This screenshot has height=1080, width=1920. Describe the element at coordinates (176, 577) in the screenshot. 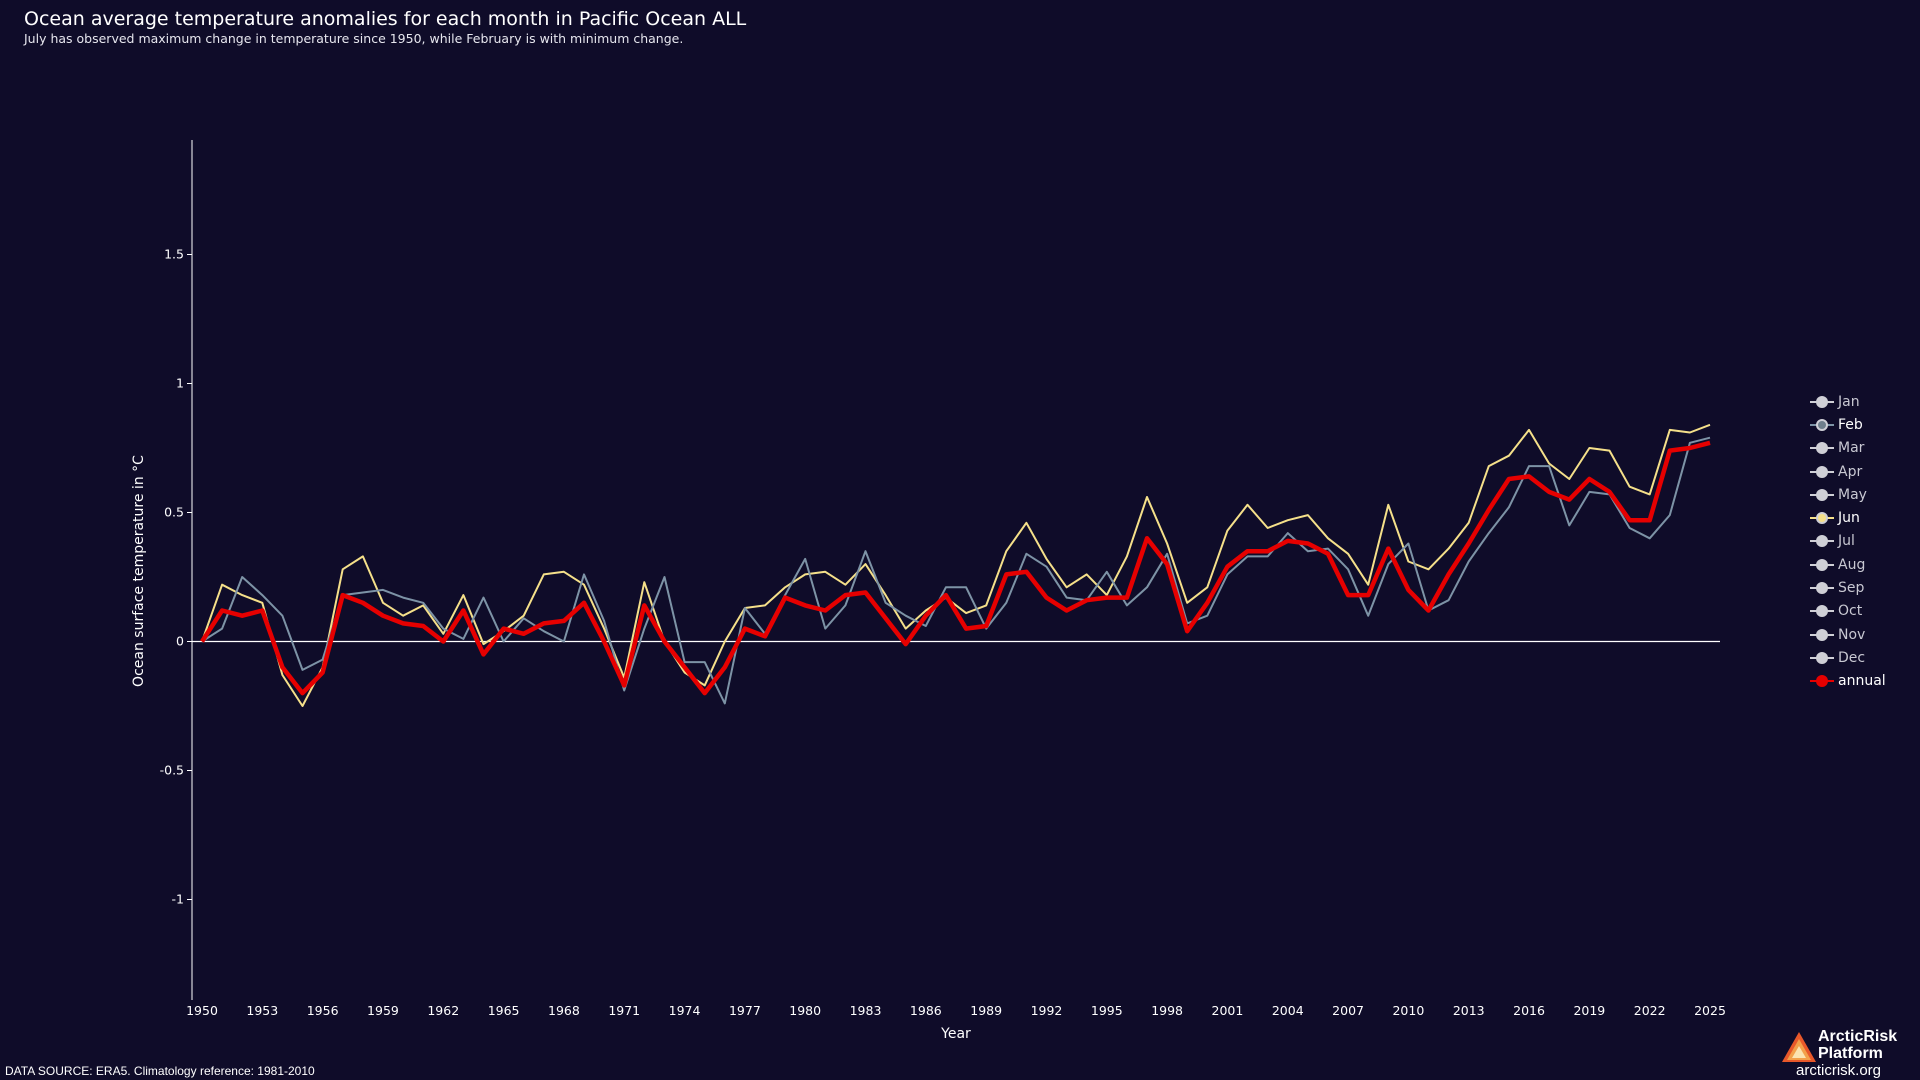

I see `y-axis-ticks: -1 -0.5 0 0.5 1 1.5` at that location.